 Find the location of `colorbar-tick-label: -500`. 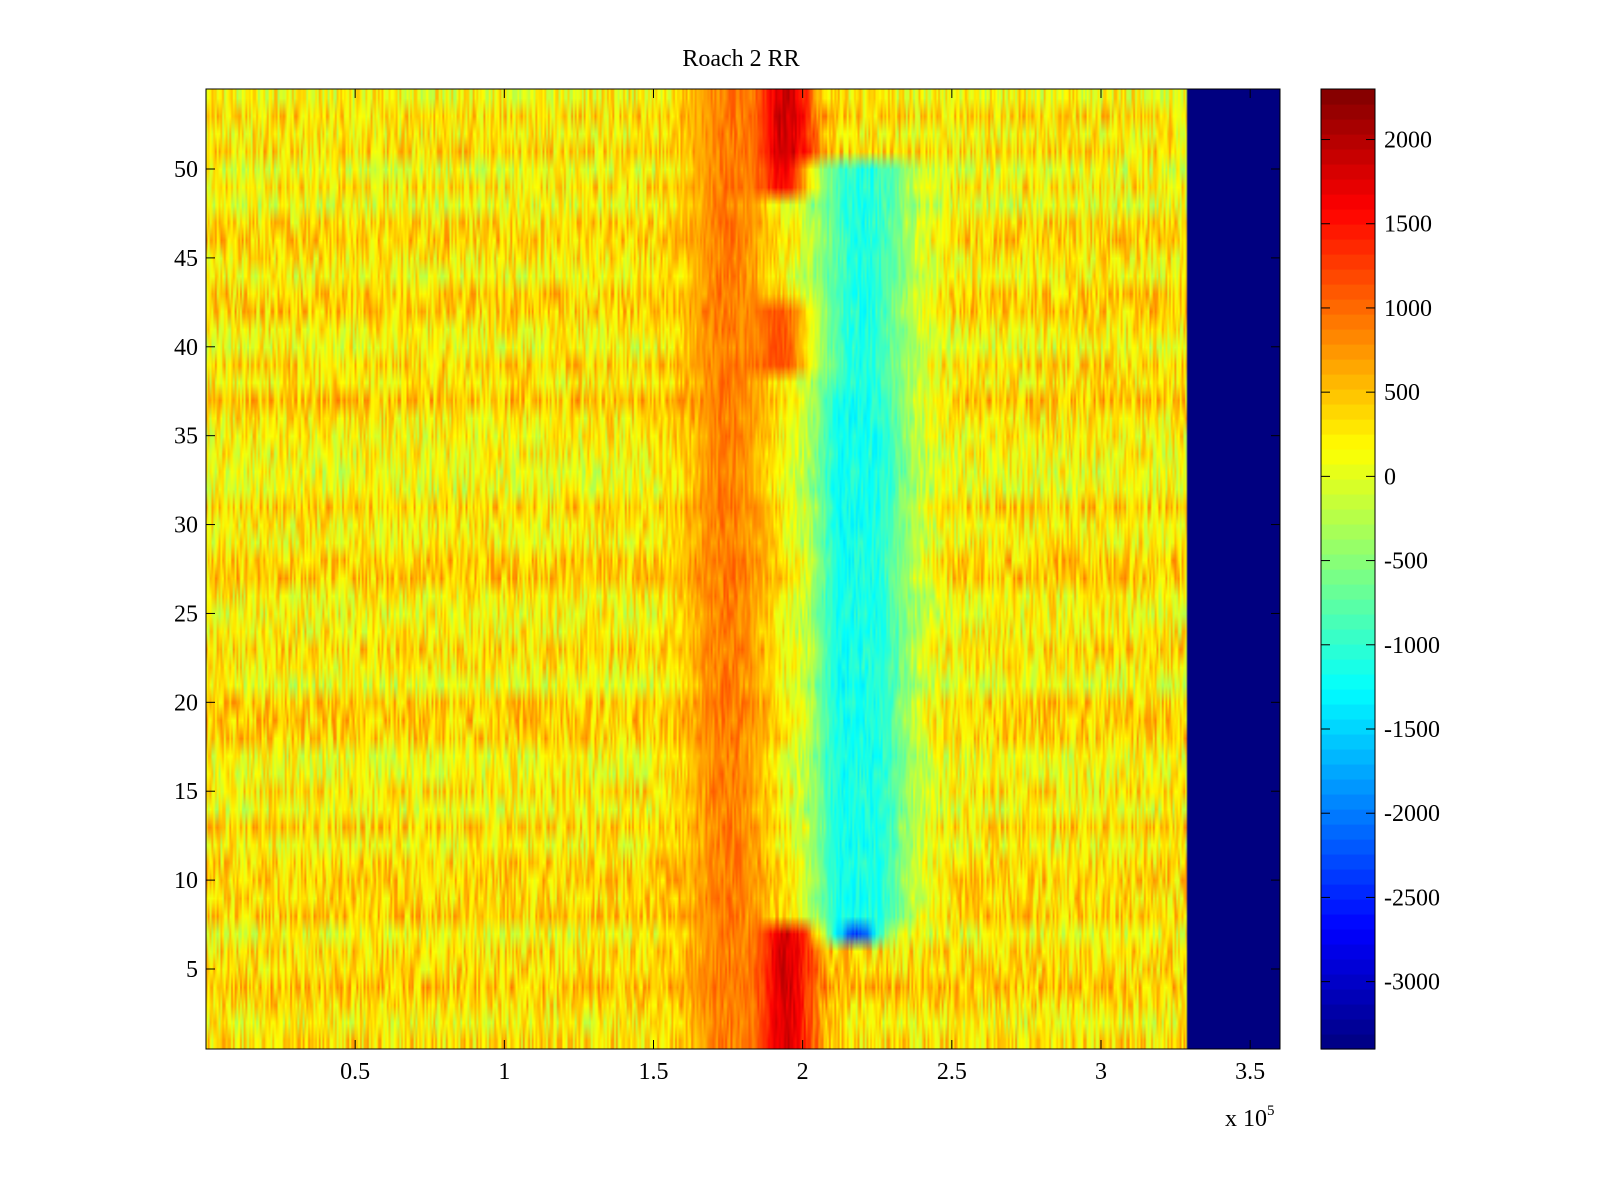

colorbar-tick-label: -500 is located at coordinates (1406, 562).